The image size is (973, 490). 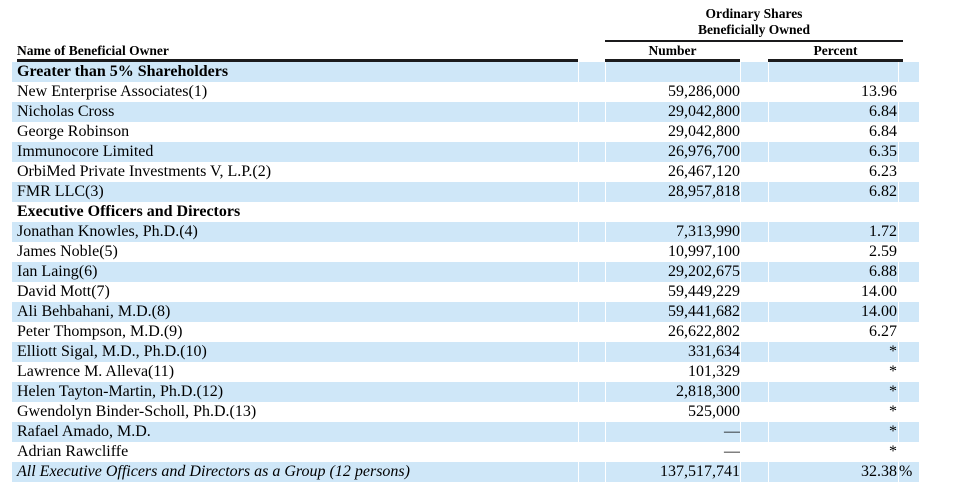 I want to click on percent-suffix-cell: %, so click(x=909, y=472).